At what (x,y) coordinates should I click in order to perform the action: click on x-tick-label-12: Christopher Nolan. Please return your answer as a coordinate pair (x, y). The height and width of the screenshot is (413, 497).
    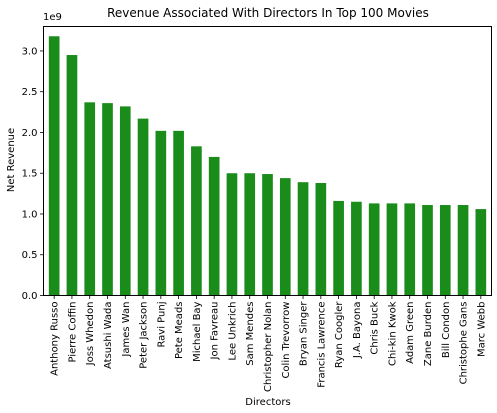
    Looking at the image, I should click on (268, 347).